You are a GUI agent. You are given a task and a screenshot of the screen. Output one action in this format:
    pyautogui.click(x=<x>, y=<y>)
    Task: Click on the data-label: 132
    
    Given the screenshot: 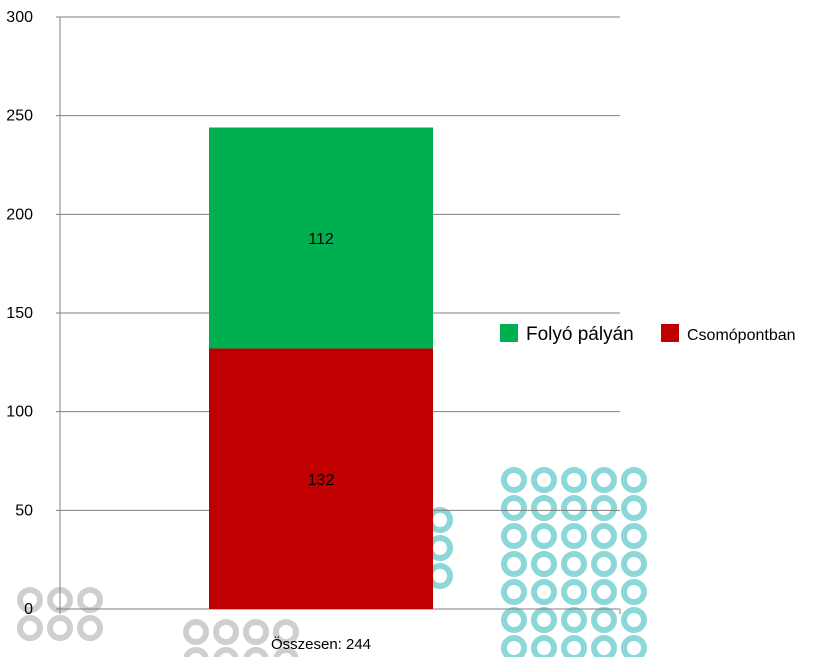 What is the action you would take?
    pyautogui.click(x=321, y=480)
    